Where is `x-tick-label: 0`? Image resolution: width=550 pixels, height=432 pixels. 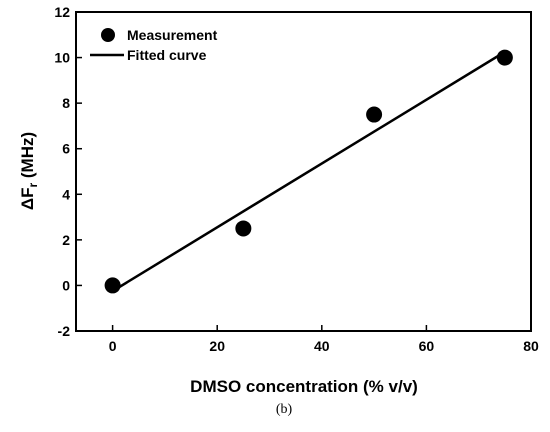
x-tick-label: 0 is located at coordinates (113, 346).